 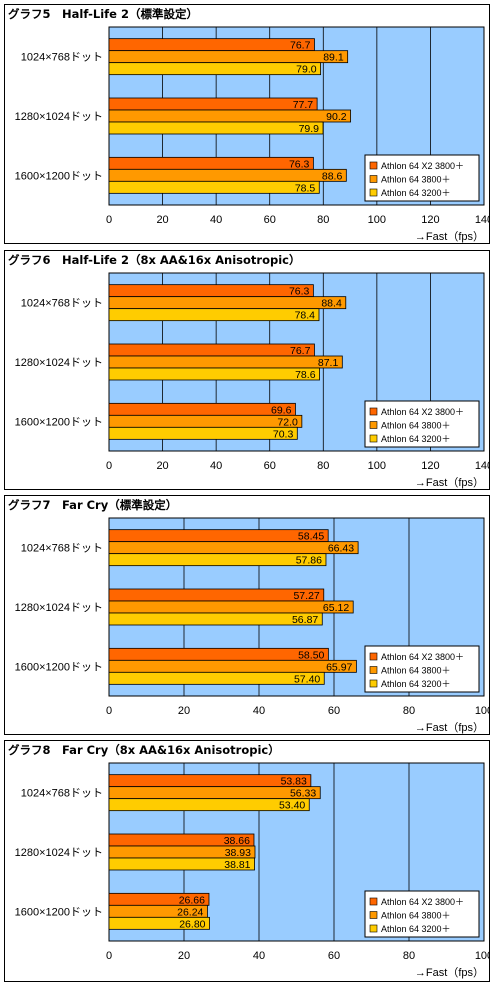 What do you see at coordinates (294, 782) in the screenshot?
I see `data-label: 53.83` at bounding box center [294, 782].